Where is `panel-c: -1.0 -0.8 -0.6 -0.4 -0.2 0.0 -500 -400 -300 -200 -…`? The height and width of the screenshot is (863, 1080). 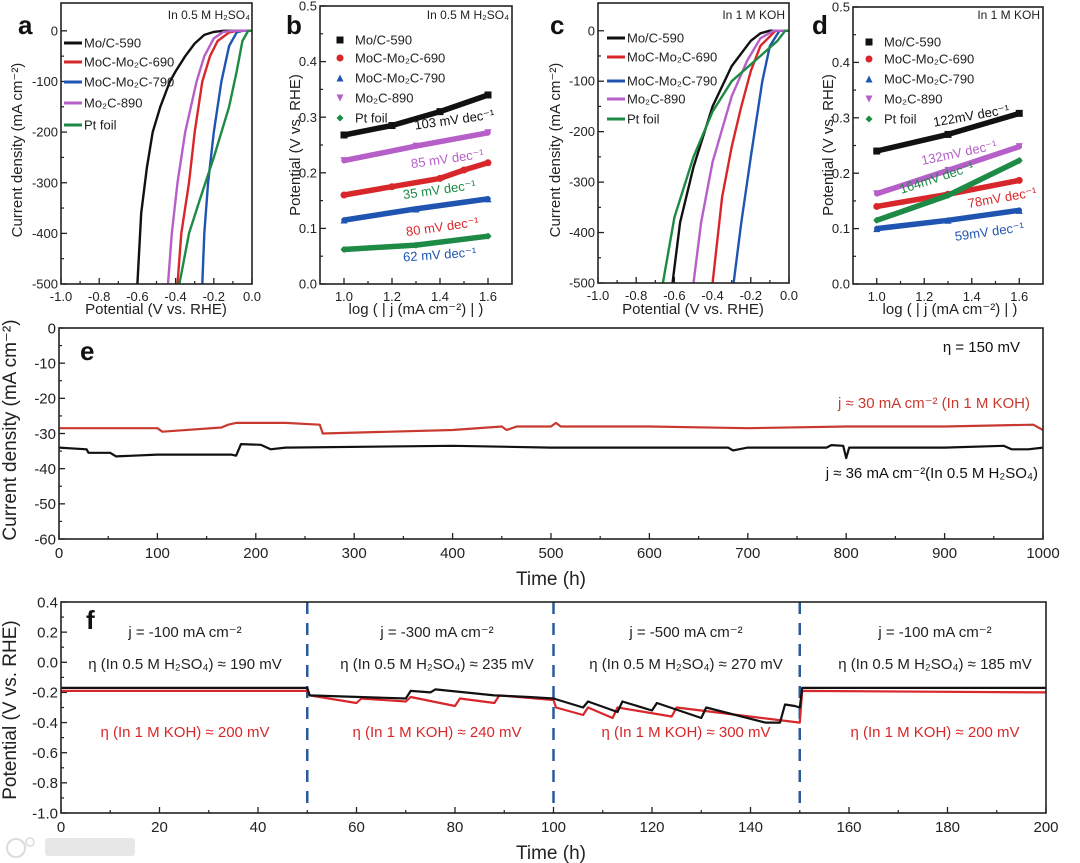 panel-c: -1.0 -0.8 -0.6 -0.4 -0.2 0.0 -500 -400 -300 -200 -… is located at coordinates (672, 160).